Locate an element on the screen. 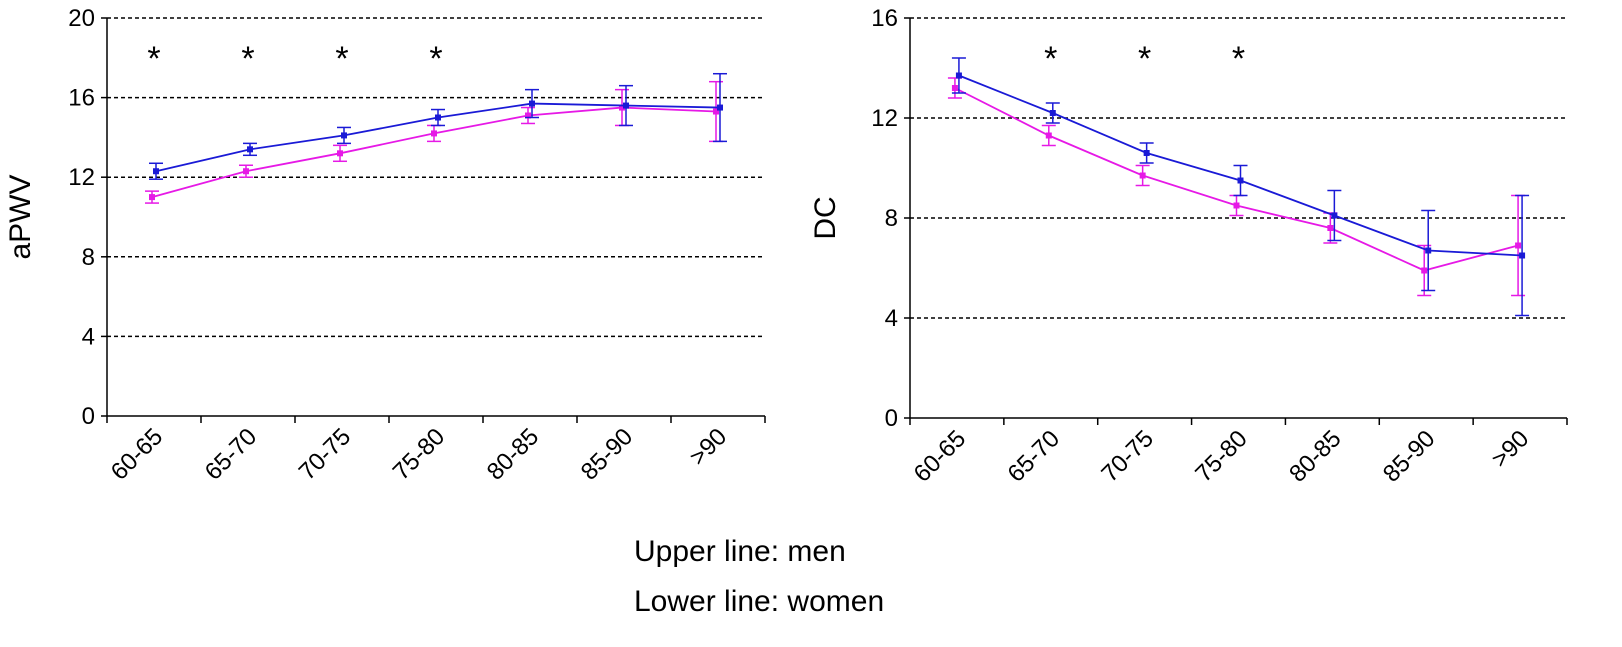  y-tick-label: 20 is located at coordinates (81, 18).